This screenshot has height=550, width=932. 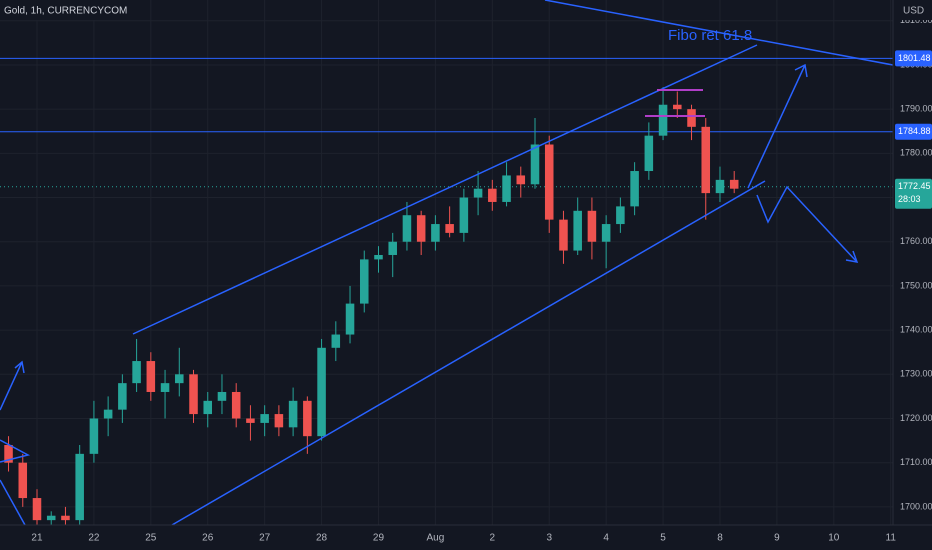 What do you see at coordinates (777, 538) in the screenshot?
I see `x-tick-label: 9` at bounding box center [777, 538].